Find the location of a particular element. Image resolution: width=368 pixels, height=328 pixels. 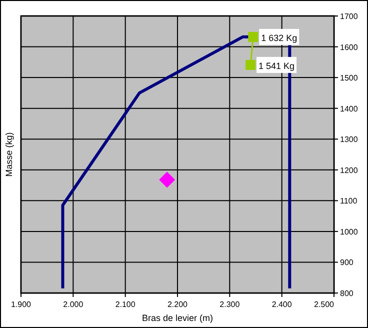

x-tick-label: 2.400 is located at coordinates (282, 304).